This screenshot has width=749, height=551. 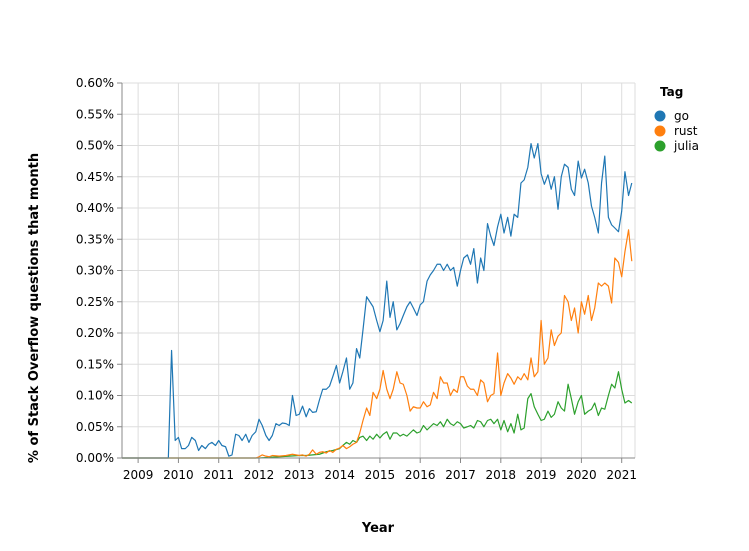 What do you see at coordinates (95, 364) in the screenshot?
I see `y-tick-label: 0.15%` at bounding box center [95, 364].